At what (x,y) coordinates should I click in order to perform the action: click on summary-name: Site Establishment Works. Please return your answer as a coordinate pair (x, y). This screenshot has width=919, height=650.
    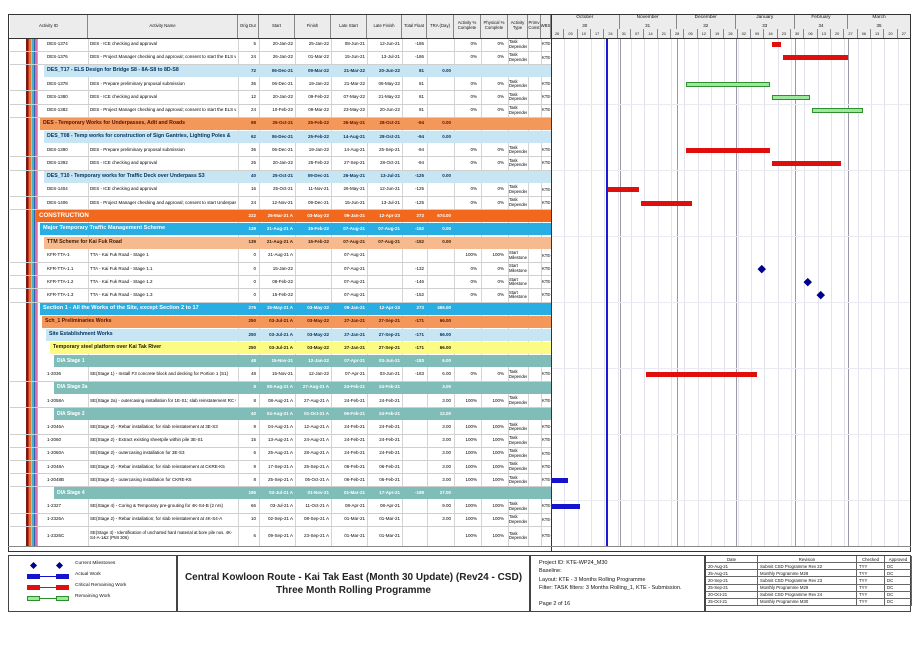
    Looking at the image, I should click on (81, 334).